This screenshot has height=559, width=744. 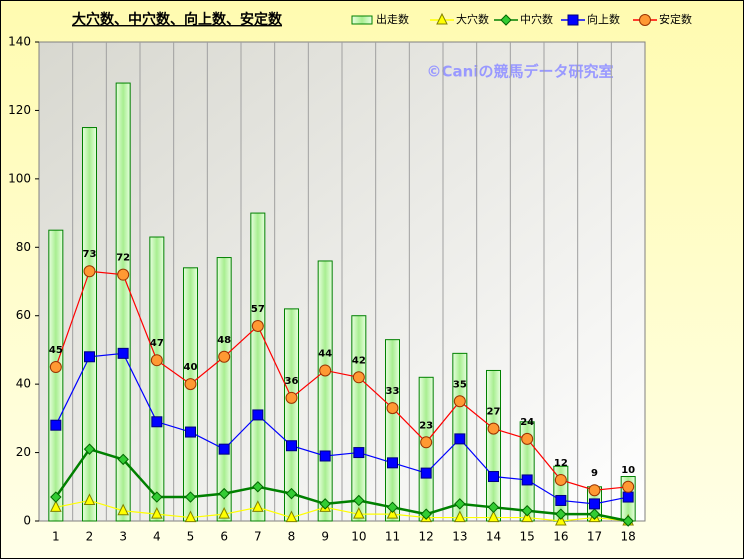 What do you see at coordinates (594, 473) in the screenshot?
I see `data-label: 9` at bounding box center [594, 473].